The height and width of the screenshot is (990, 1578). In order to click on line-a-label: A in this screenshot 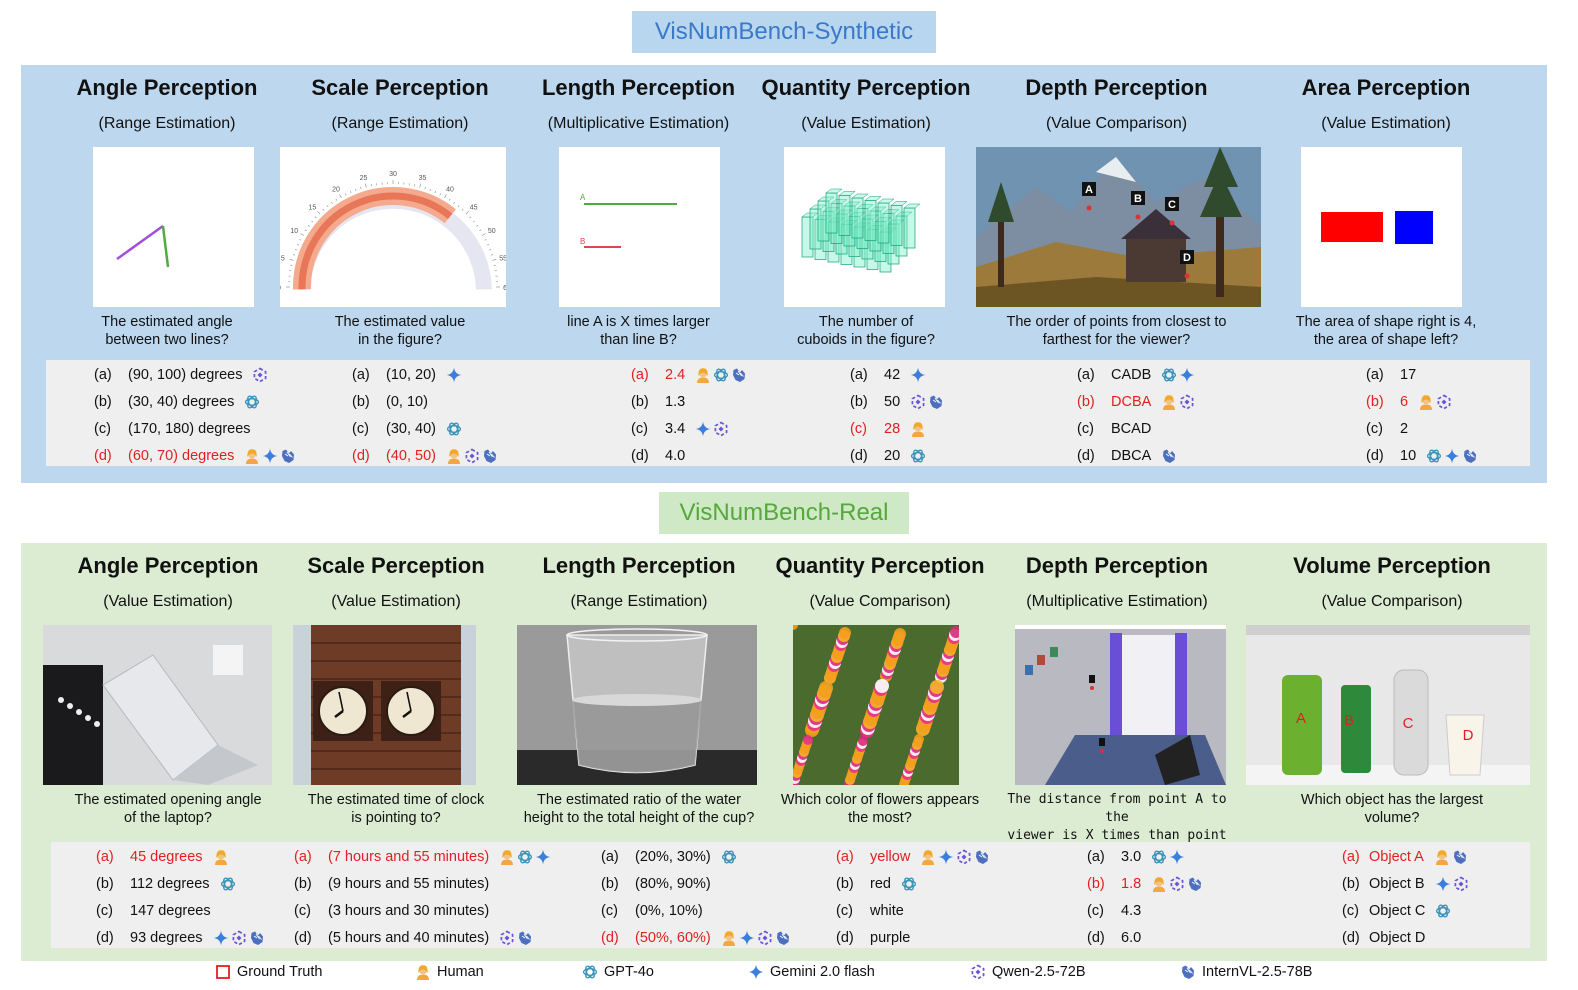, I will do `click(583, 197)`.